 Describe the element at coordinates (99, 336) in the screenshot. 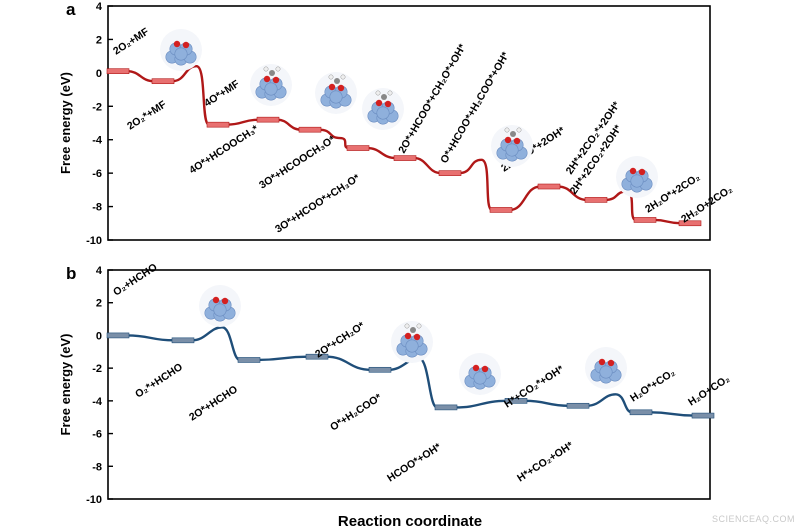

I see `y-tick-label: 0` at that location.